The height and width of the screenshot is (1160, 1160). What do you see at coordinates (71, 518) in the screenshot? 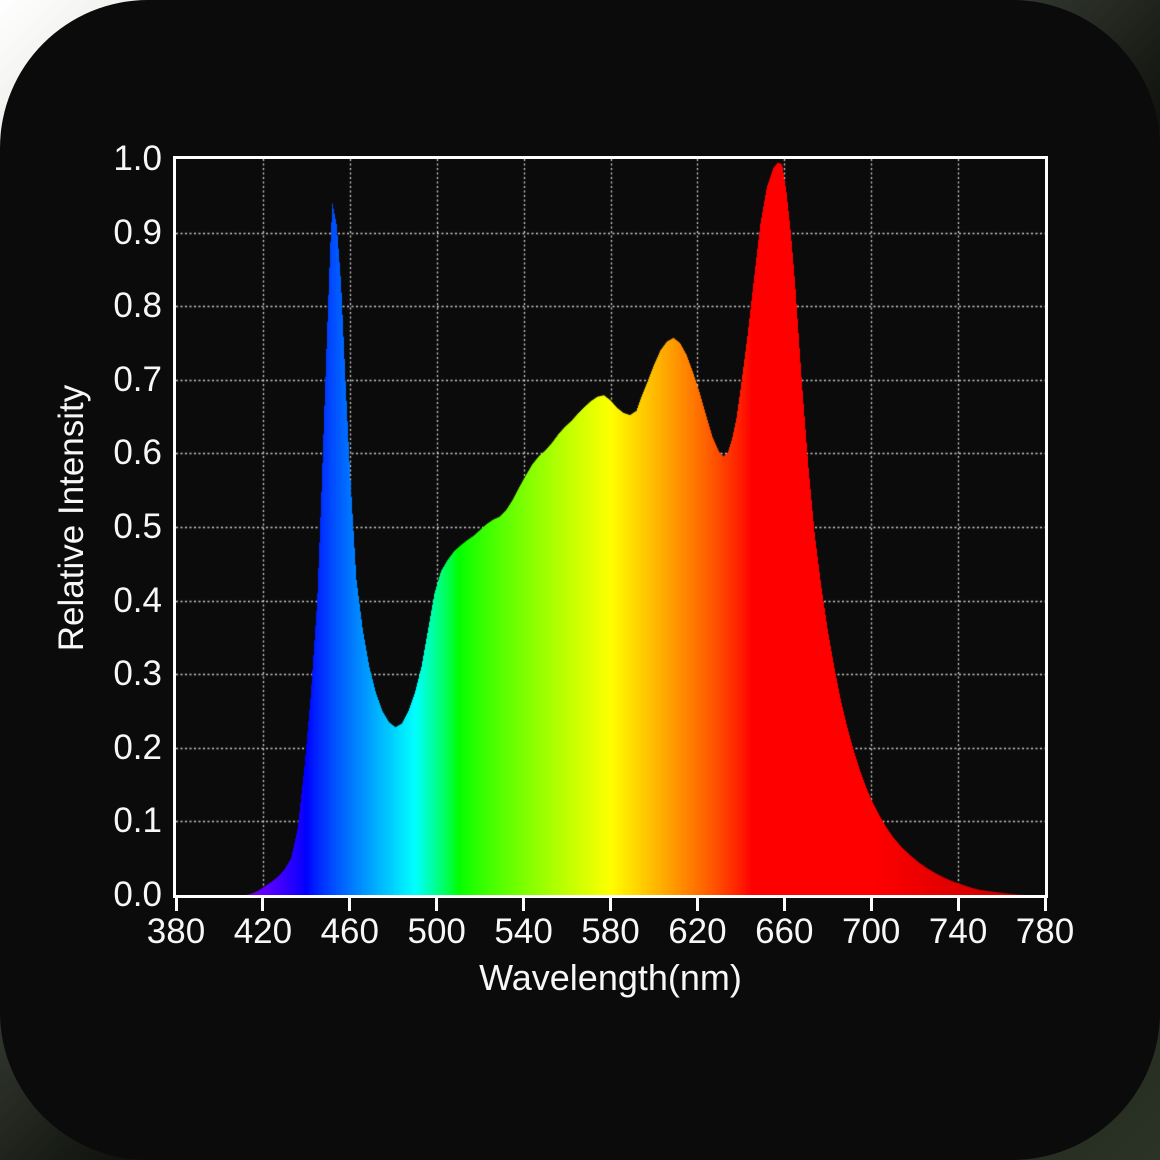
I see `y-axis-title: Relative Intensity` at bounding box center [71, 518].